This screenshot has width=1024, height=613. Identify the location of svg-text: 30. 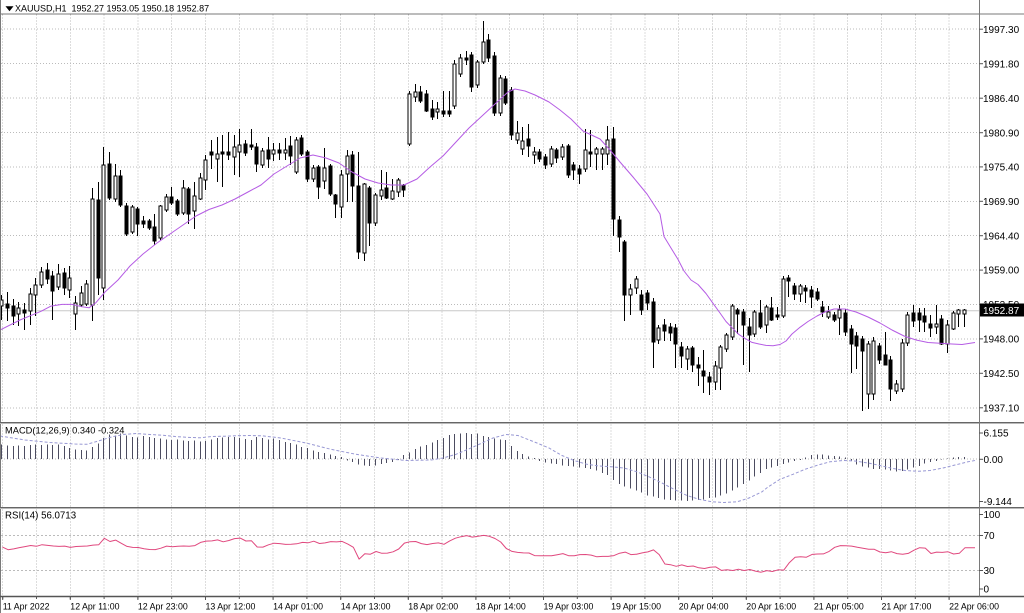
(990, 571).